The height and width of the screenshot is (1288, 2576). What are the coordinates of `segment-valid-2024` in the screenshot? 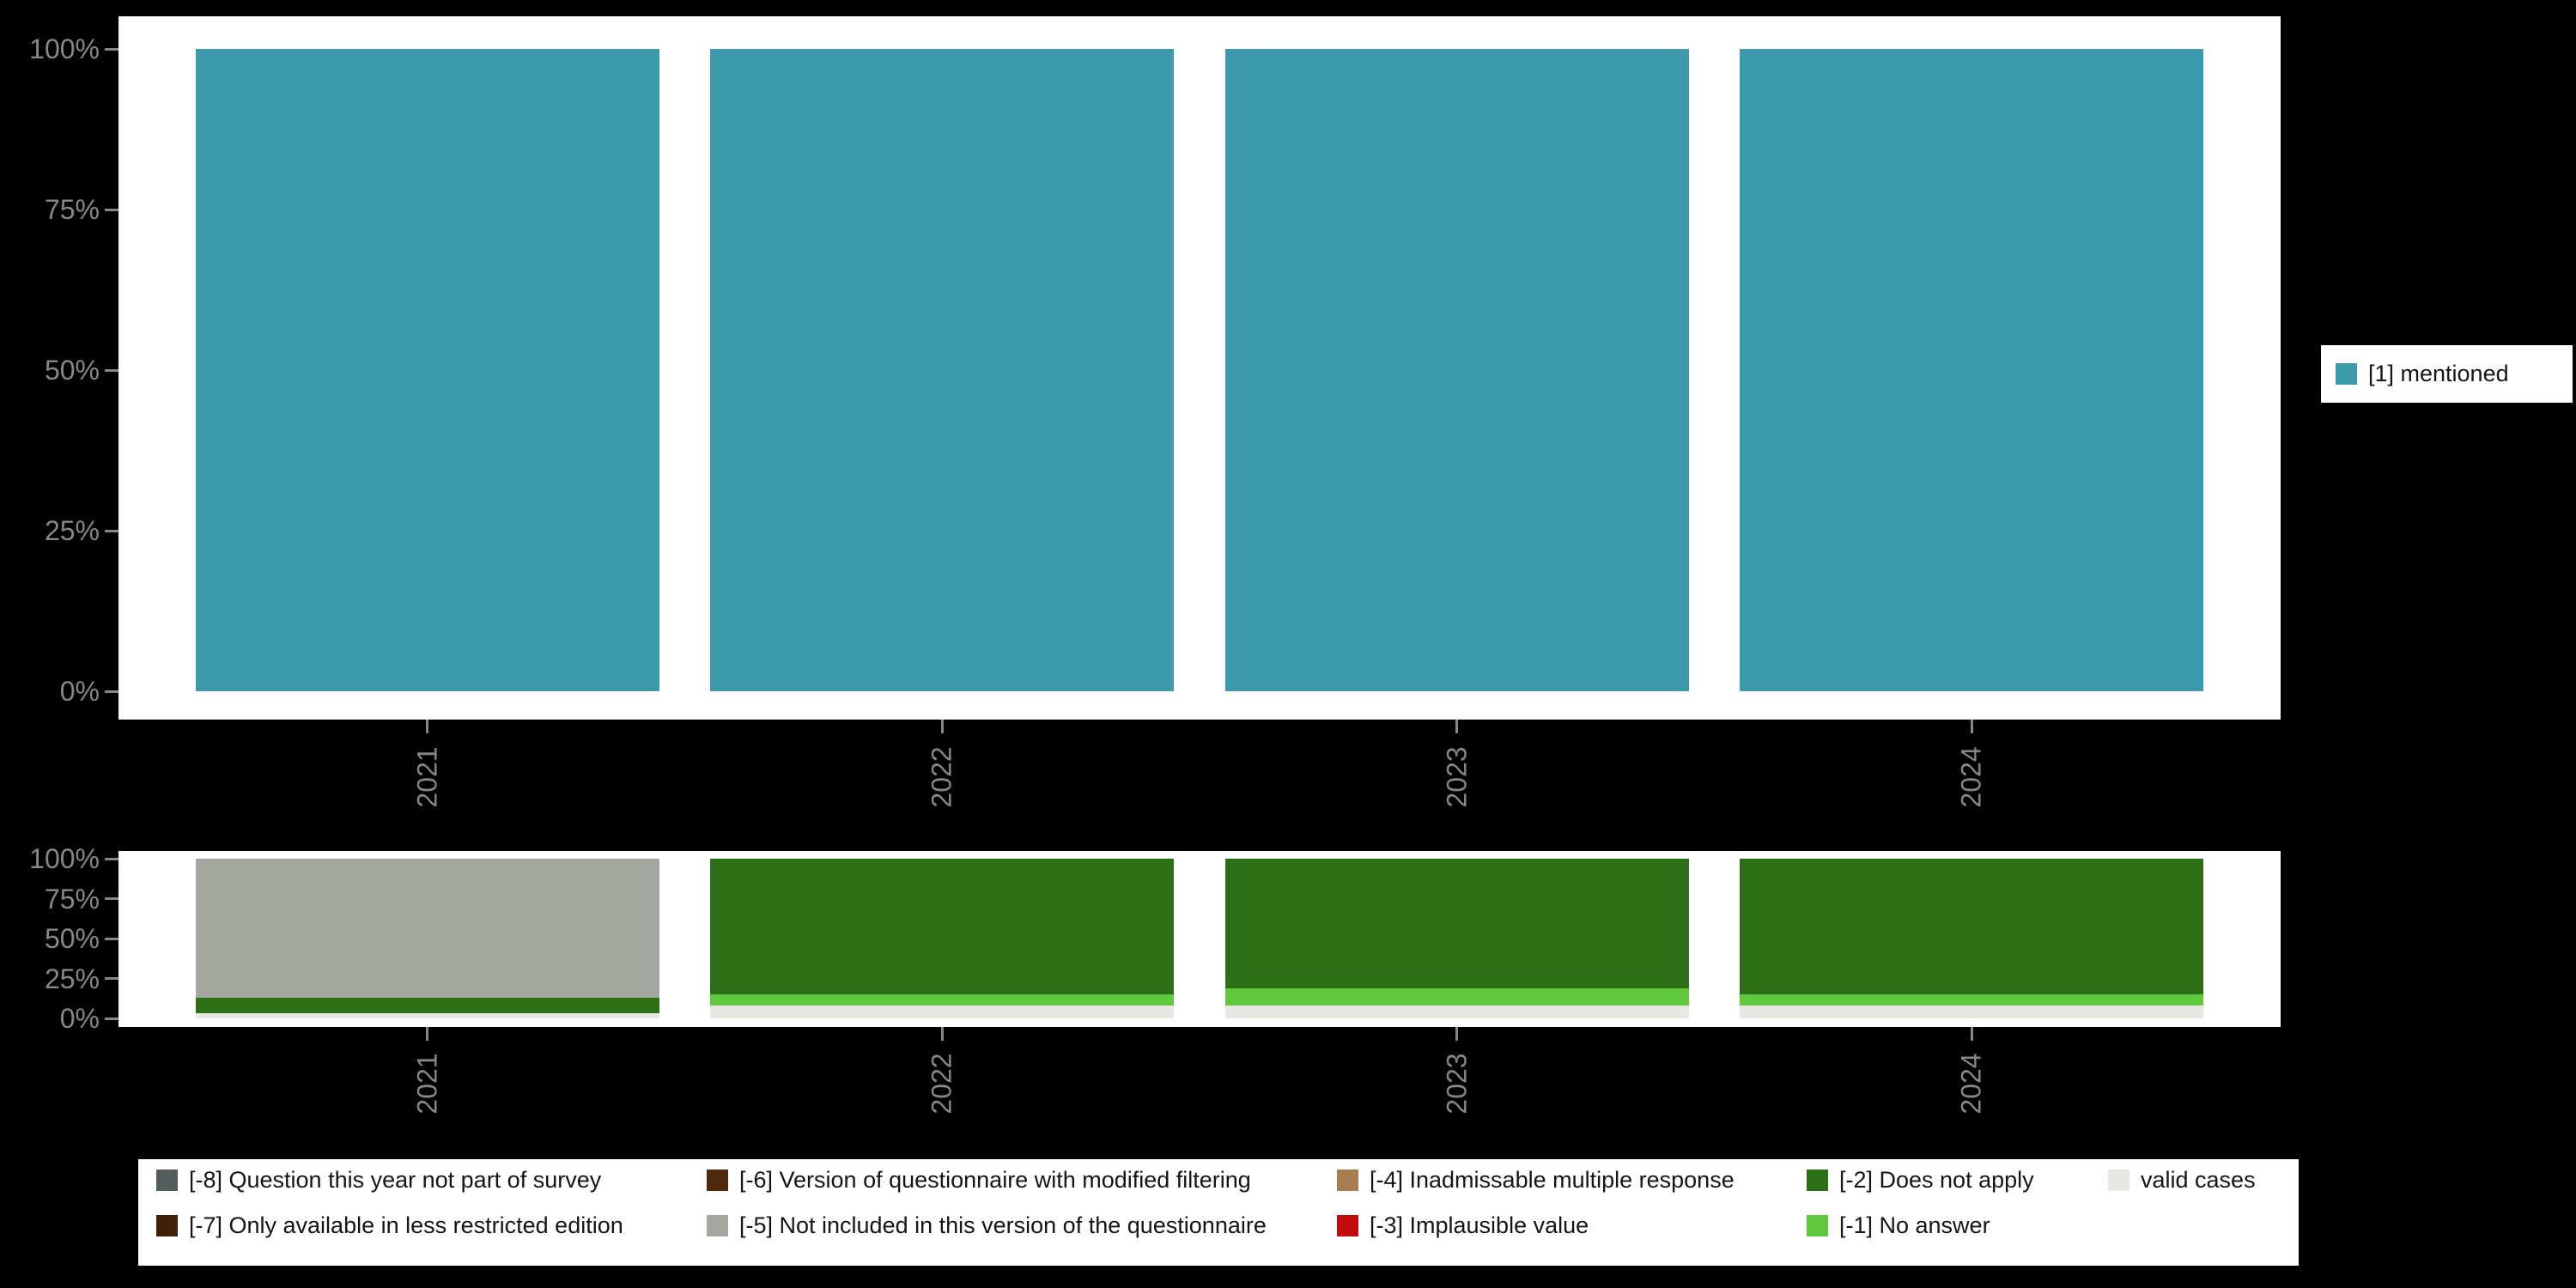 It's located at (1972, 1012).